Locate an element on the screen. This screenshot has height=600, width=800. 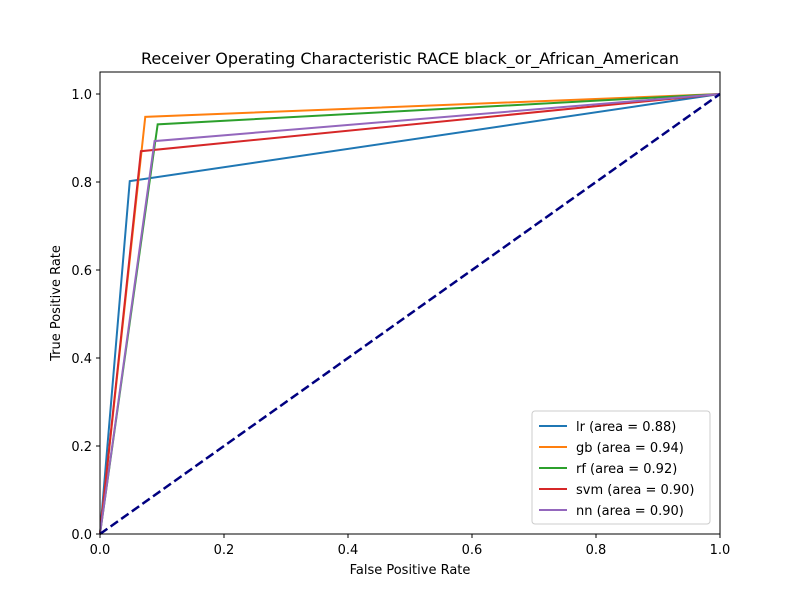
legend-label-1: gb (area = 0.94) is located at coordinates (630, 448).